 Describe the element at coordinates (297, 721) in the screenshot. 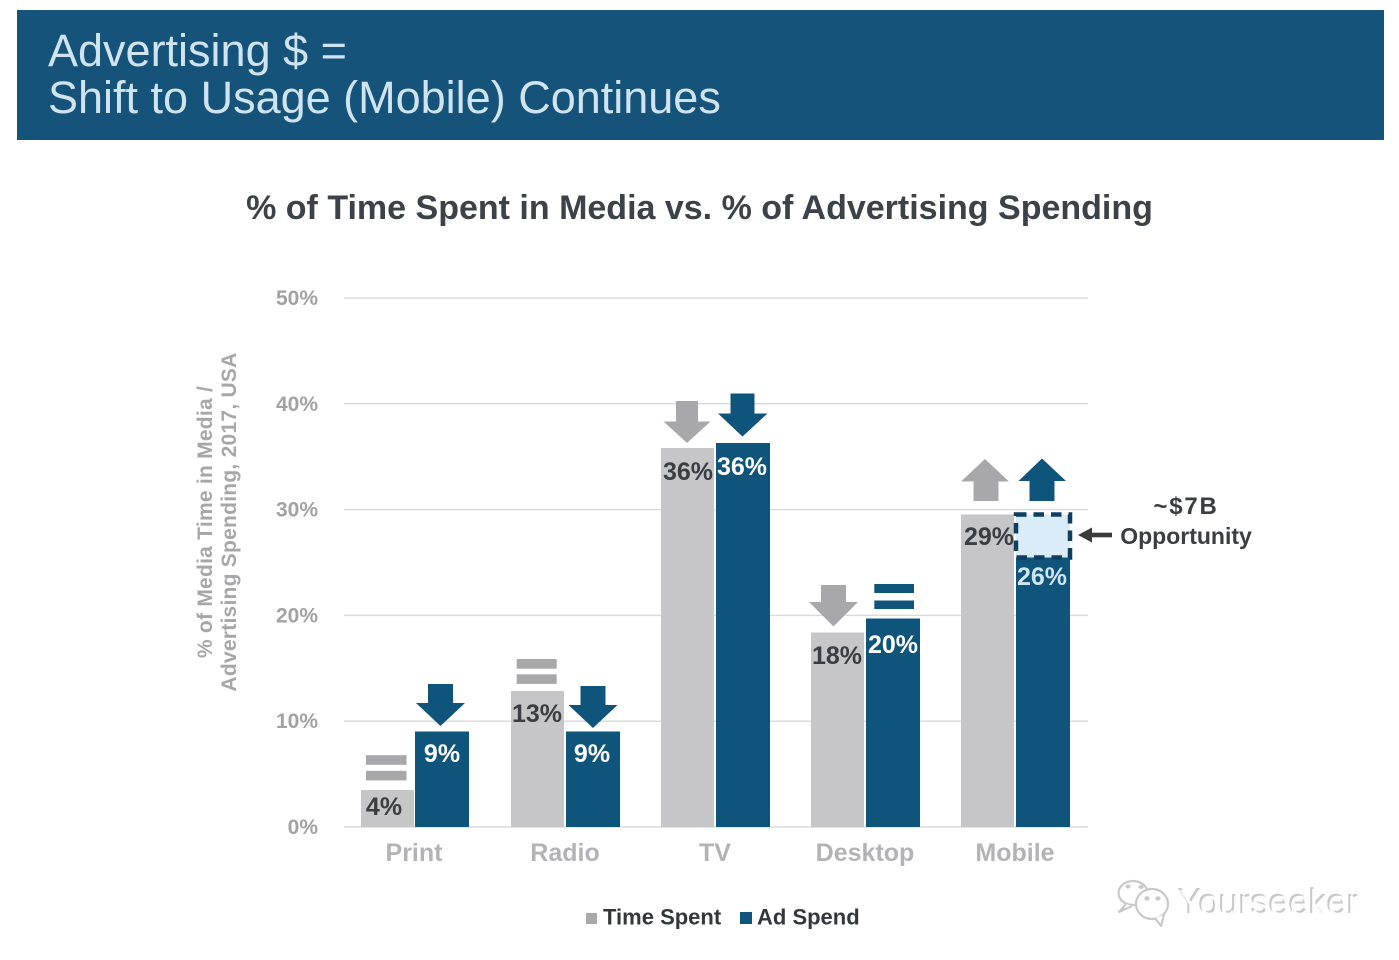

I see `svg-text: 10%` at that location.